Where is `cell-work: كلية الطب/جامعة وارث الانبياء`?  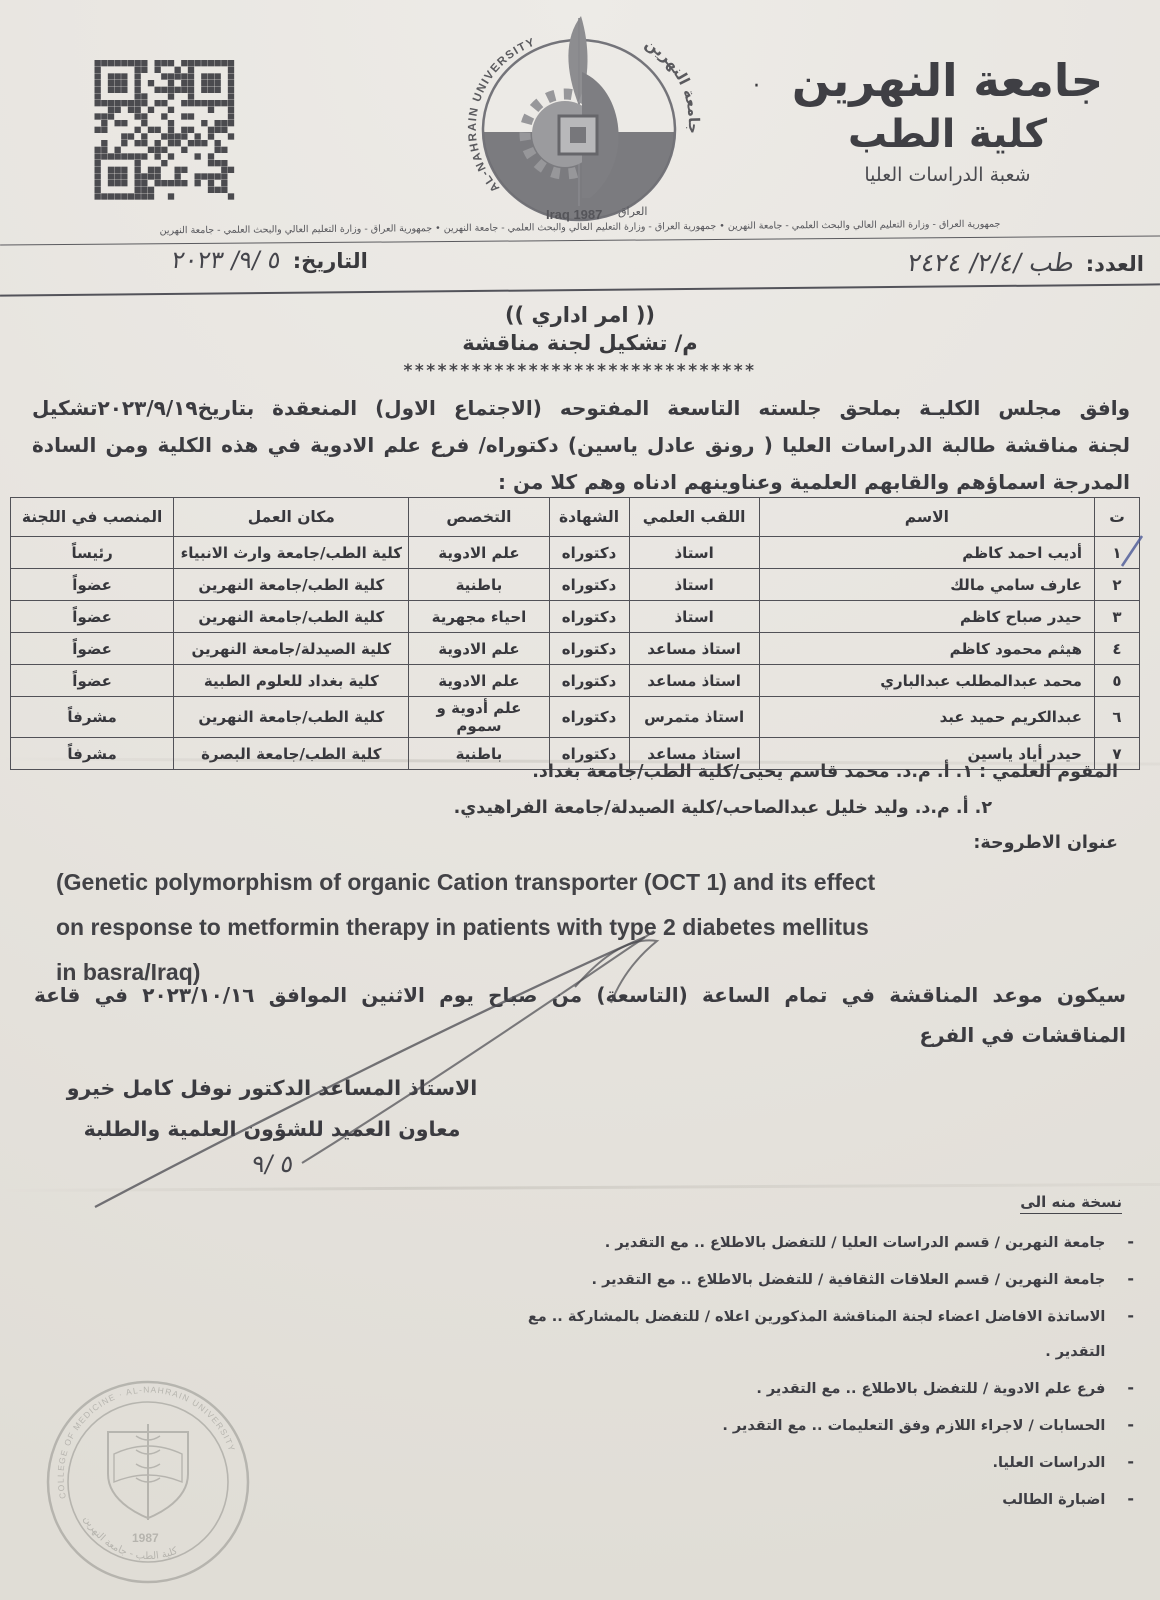 cell-work: كلية الطب/جامعة وارث الانبياء is located at coordinates (291, 552).